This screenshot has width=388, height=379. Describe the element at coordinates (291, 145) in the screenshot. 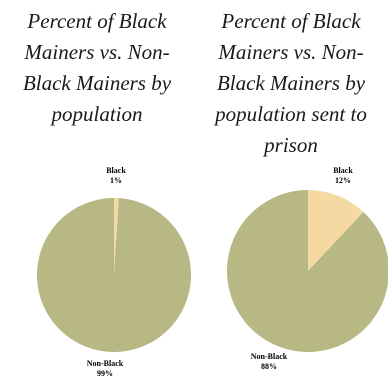

I see `chart-title-line: prison` at that location.